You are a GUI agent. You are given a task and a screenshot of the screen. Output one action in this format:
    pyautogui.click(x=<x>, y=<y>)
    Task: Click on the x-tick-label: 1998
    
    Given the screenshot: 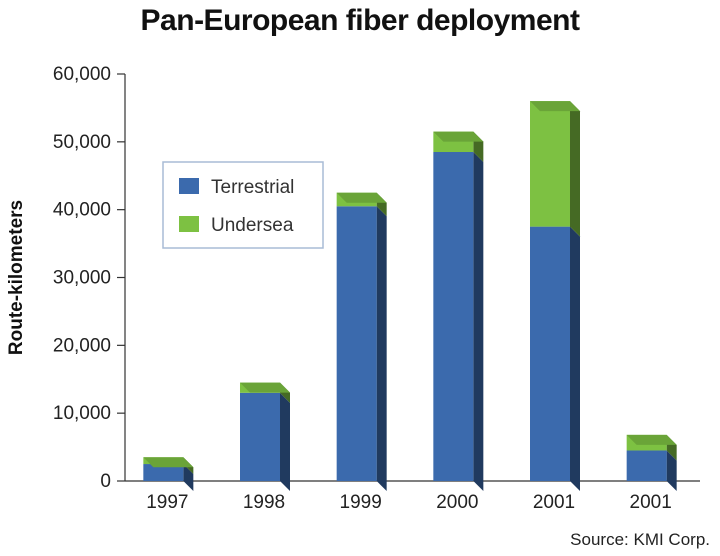 What is the action you would take?
    pyautogui.click(x=264, y=502)
    